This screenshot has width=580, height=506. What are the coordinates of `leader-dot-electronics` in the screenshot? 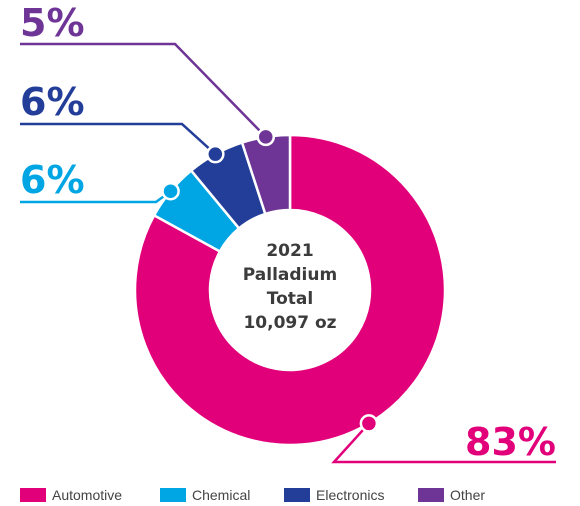 It's located at (215, 154).